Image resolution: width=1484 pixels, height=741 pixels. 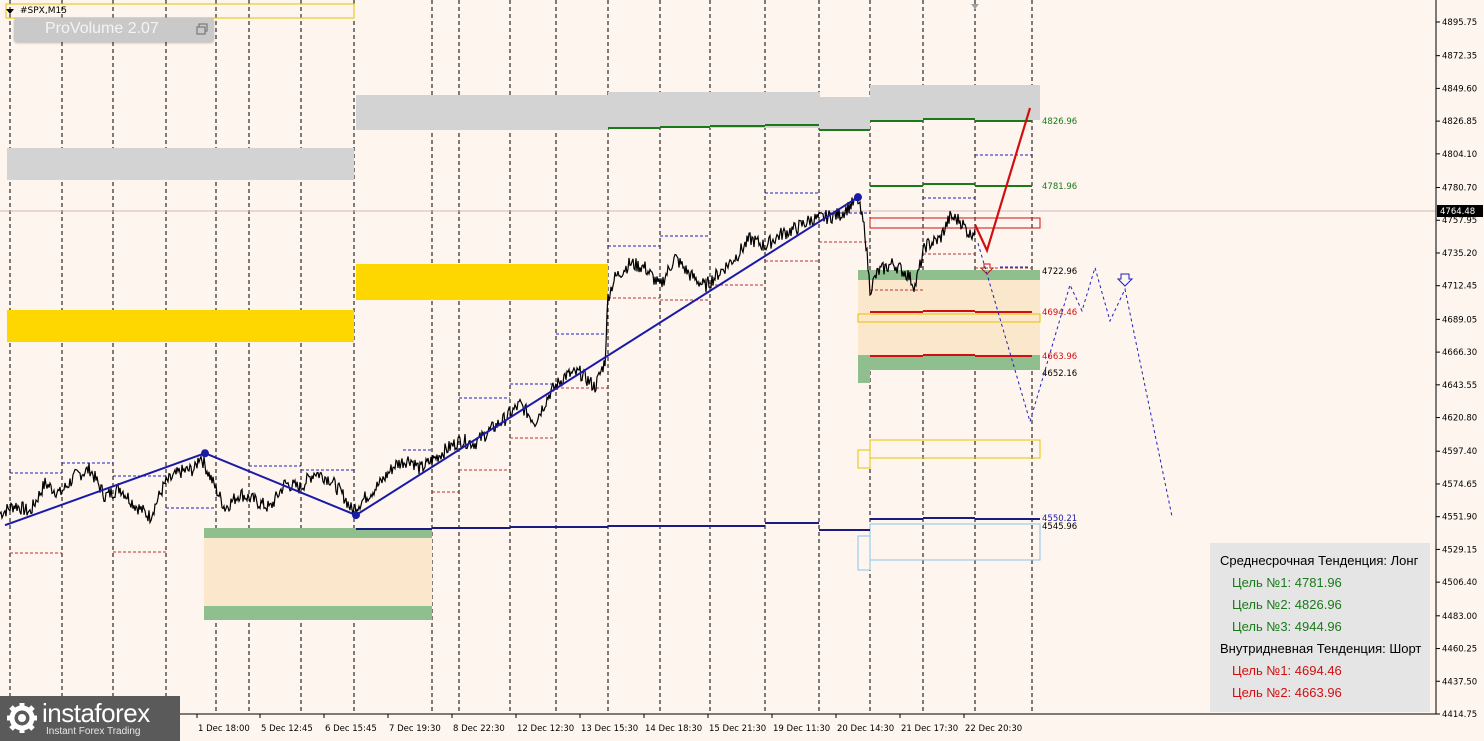 What do you see at coordinates (1459, 550) in the screenshot?
I see `y-axis-label: 4529.15` at bounding box center [1459, 550].